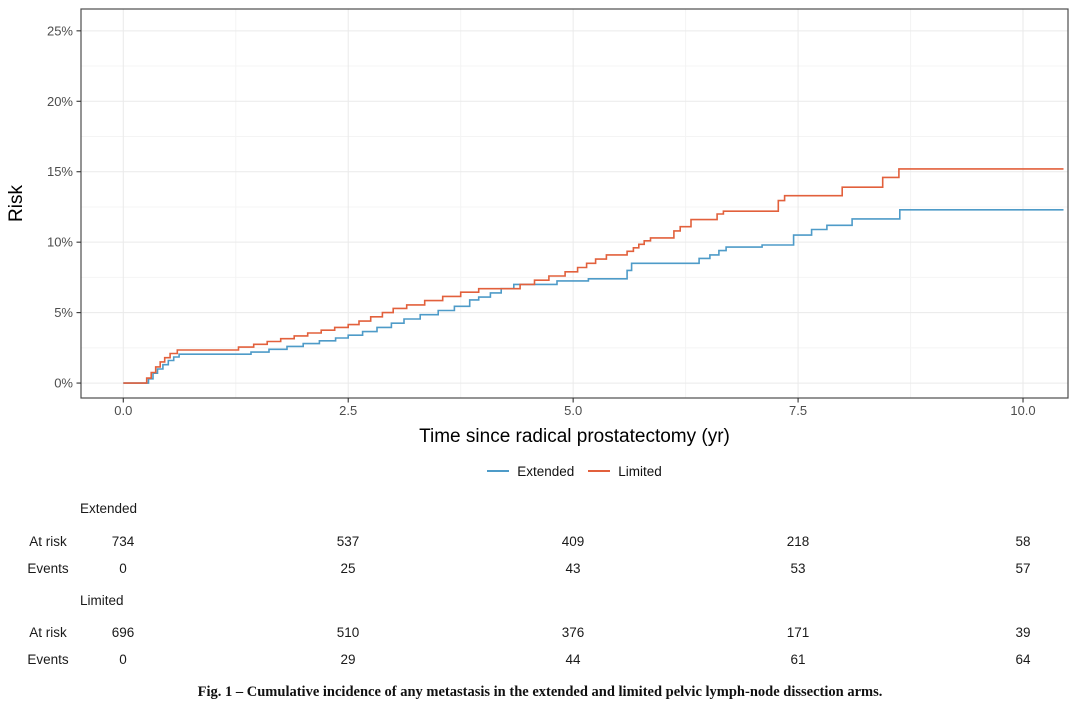 Image resolution: width=1080 pixels, height=712 pixels. I want to click on x-tick-label: 10.0, so click(1022, 410).